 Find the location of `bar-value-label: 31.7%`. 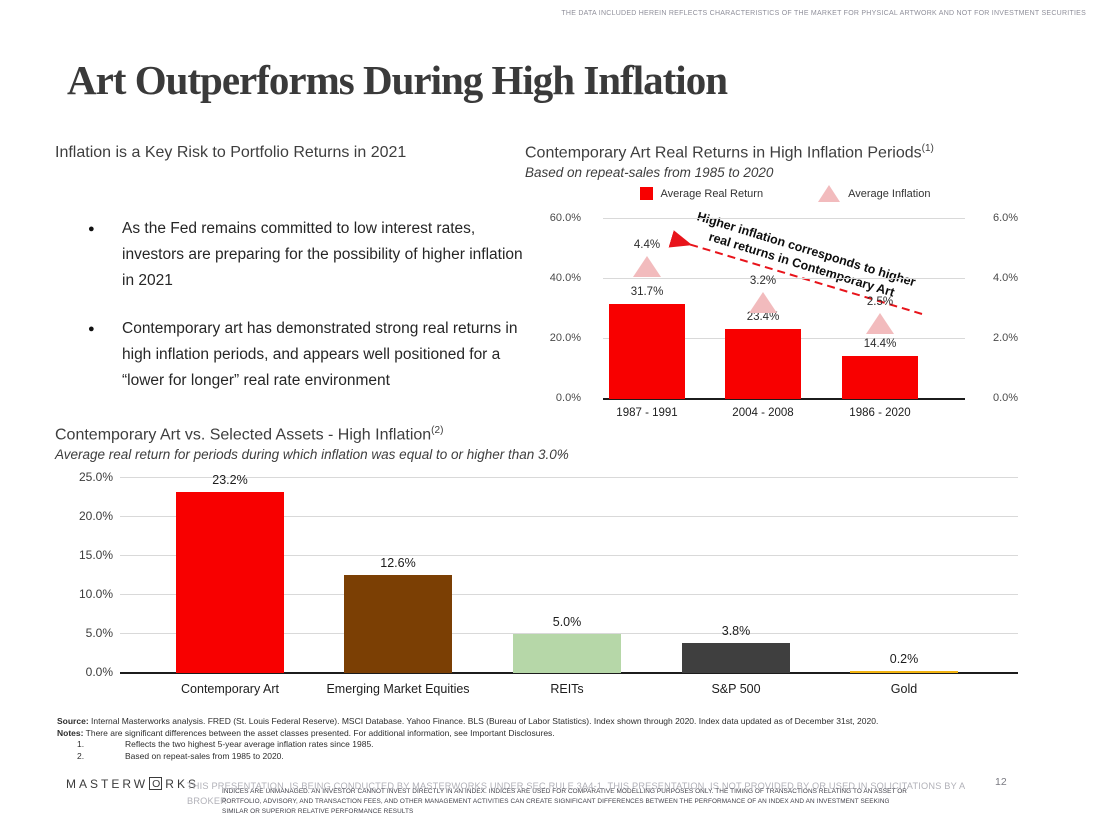

bar-value-label: 31.7% is located at coordinates (647, 291).